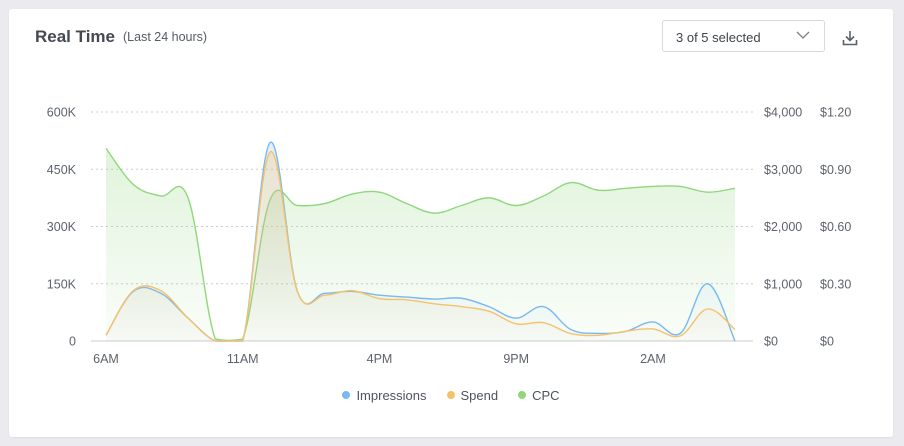 The width and height of the screenshot is (904, 446). Describe the element at coordinates (62, 227) in the screenshot. I see `y-left-tick-label: 300K` at that location.